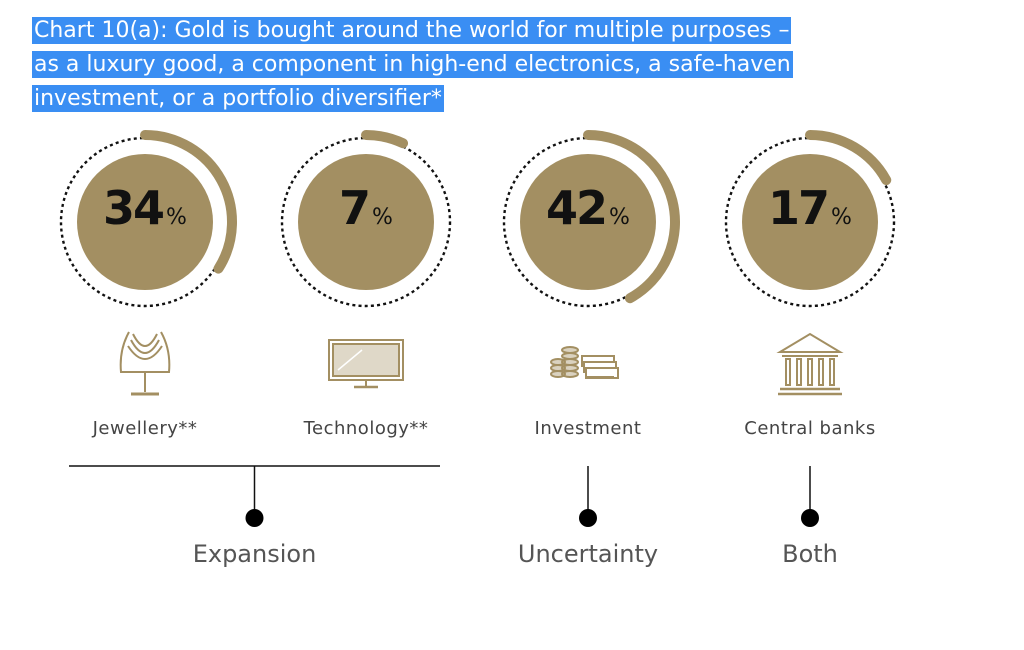  I want to click on group-both: Both, so click(810, 517).